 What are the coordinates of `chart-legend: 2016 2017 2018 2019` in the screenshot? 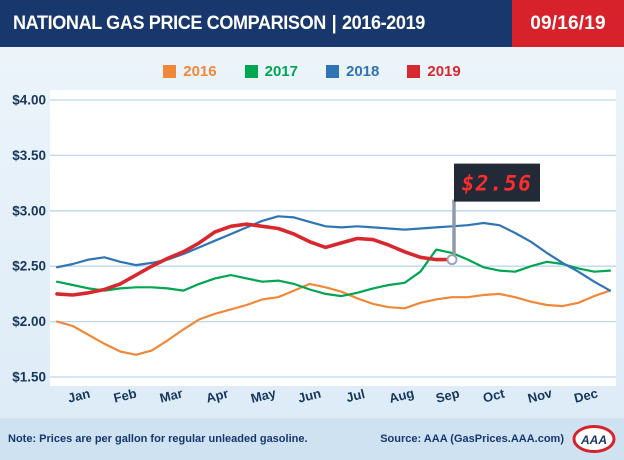 It's located at (312, 71).